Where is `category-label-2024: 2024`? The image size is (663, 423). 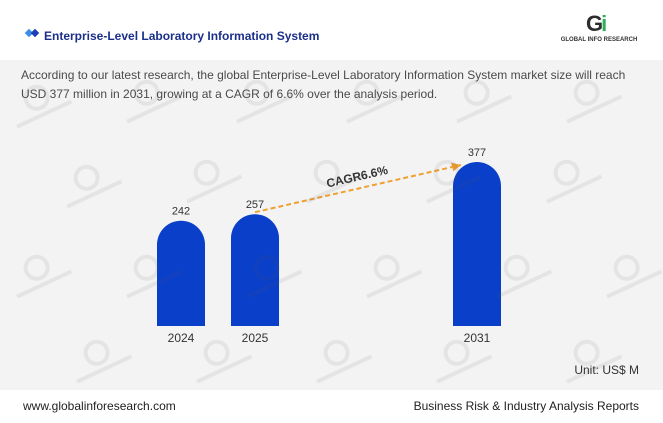 category-label-2024: 2024 is located at coordinates (181, 338).